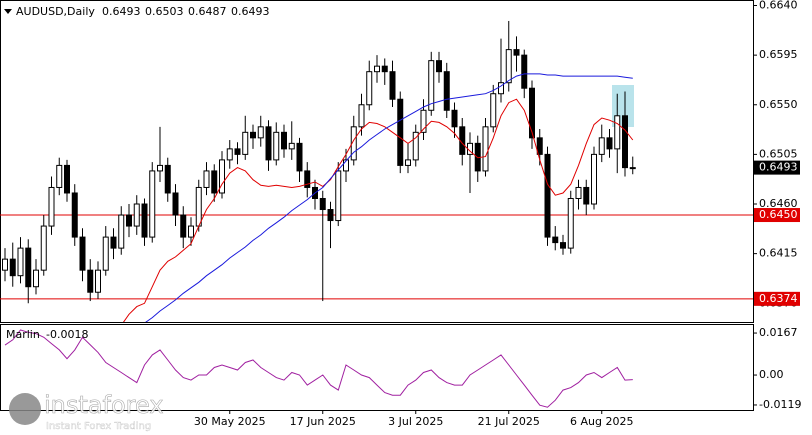  I want to click on watermark-logo, so click(25, 409).